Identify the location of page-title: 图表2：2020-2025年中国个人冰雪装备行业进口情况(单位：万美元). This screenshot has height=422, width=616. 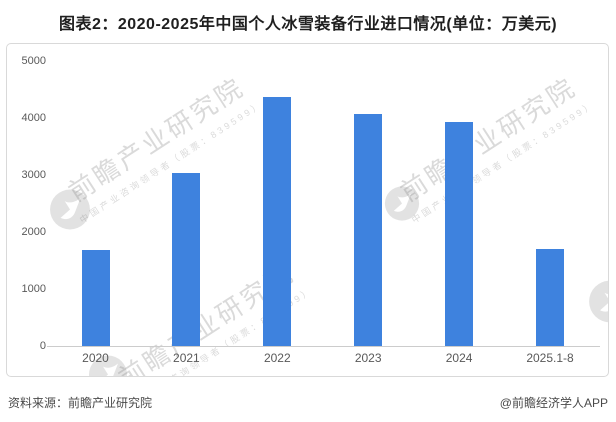
(308, 24).